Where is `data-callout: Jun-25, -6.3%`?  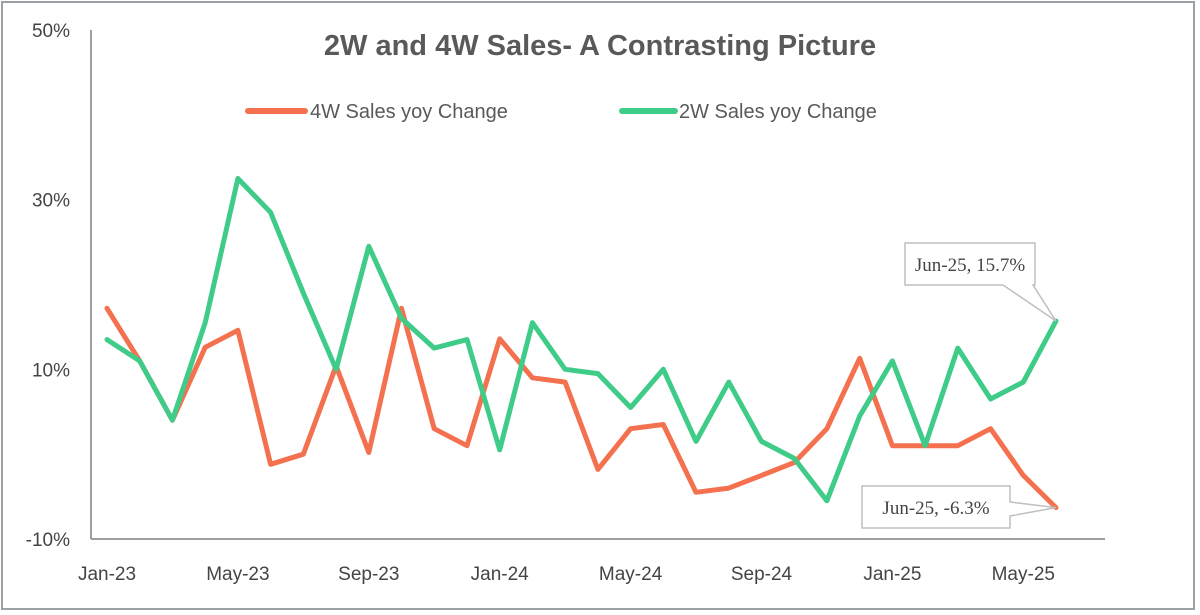
data-callout: Jun-25, -6.3% is located at coordinates (959, 507).